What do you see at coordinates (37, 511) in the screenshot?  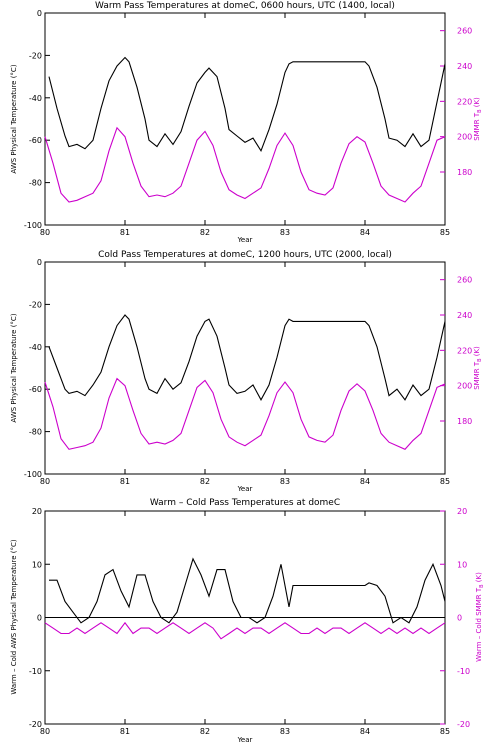 I see `y-tick-label: 20` at bounding box center [37, 511].